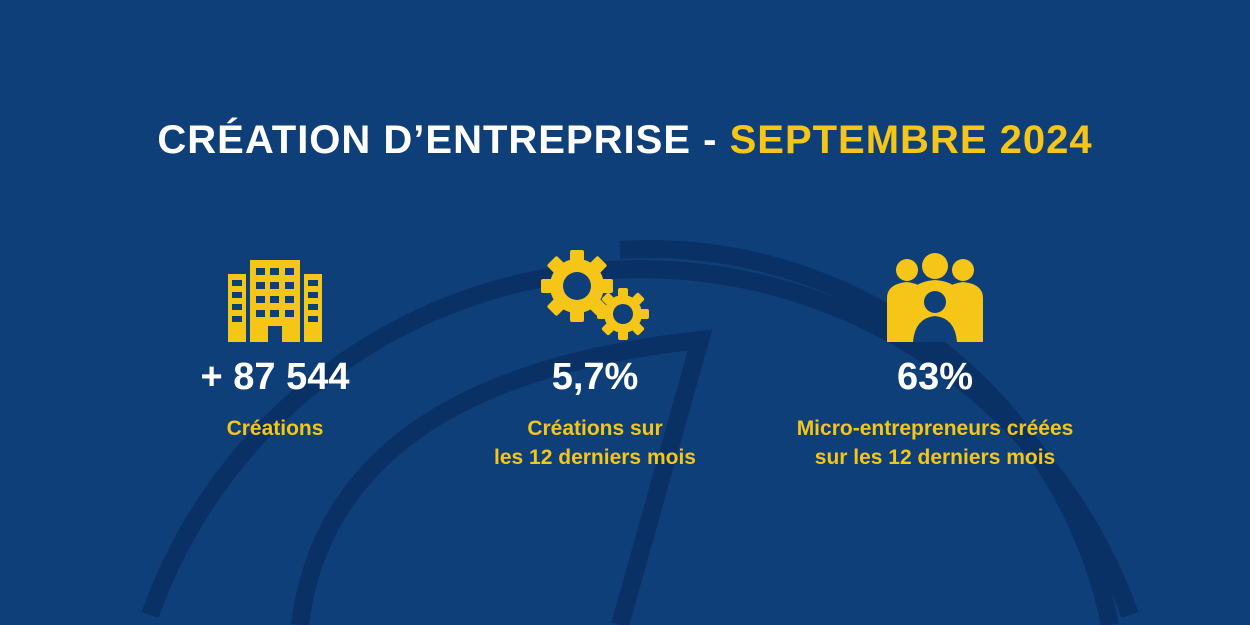 This screenshot has width=1250, height=625. I want to click on stat-value: 5,7%, so click(595, 377).